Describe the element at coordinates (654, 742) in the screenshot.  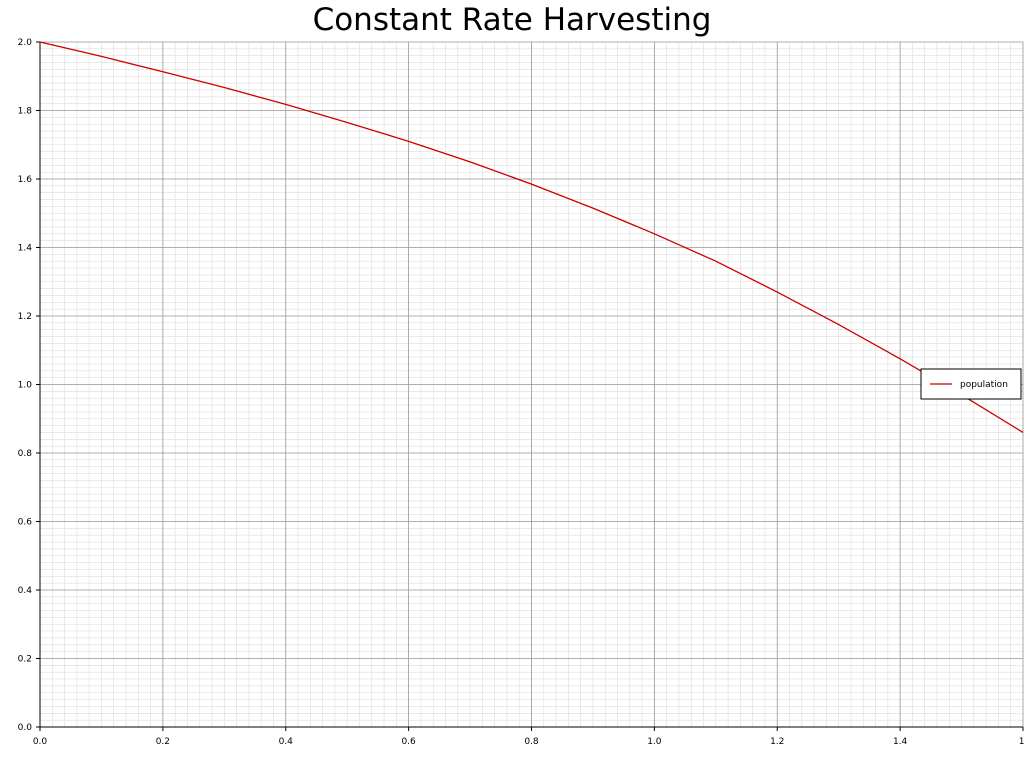
I see `x-tick-label: 1.0` at that location.